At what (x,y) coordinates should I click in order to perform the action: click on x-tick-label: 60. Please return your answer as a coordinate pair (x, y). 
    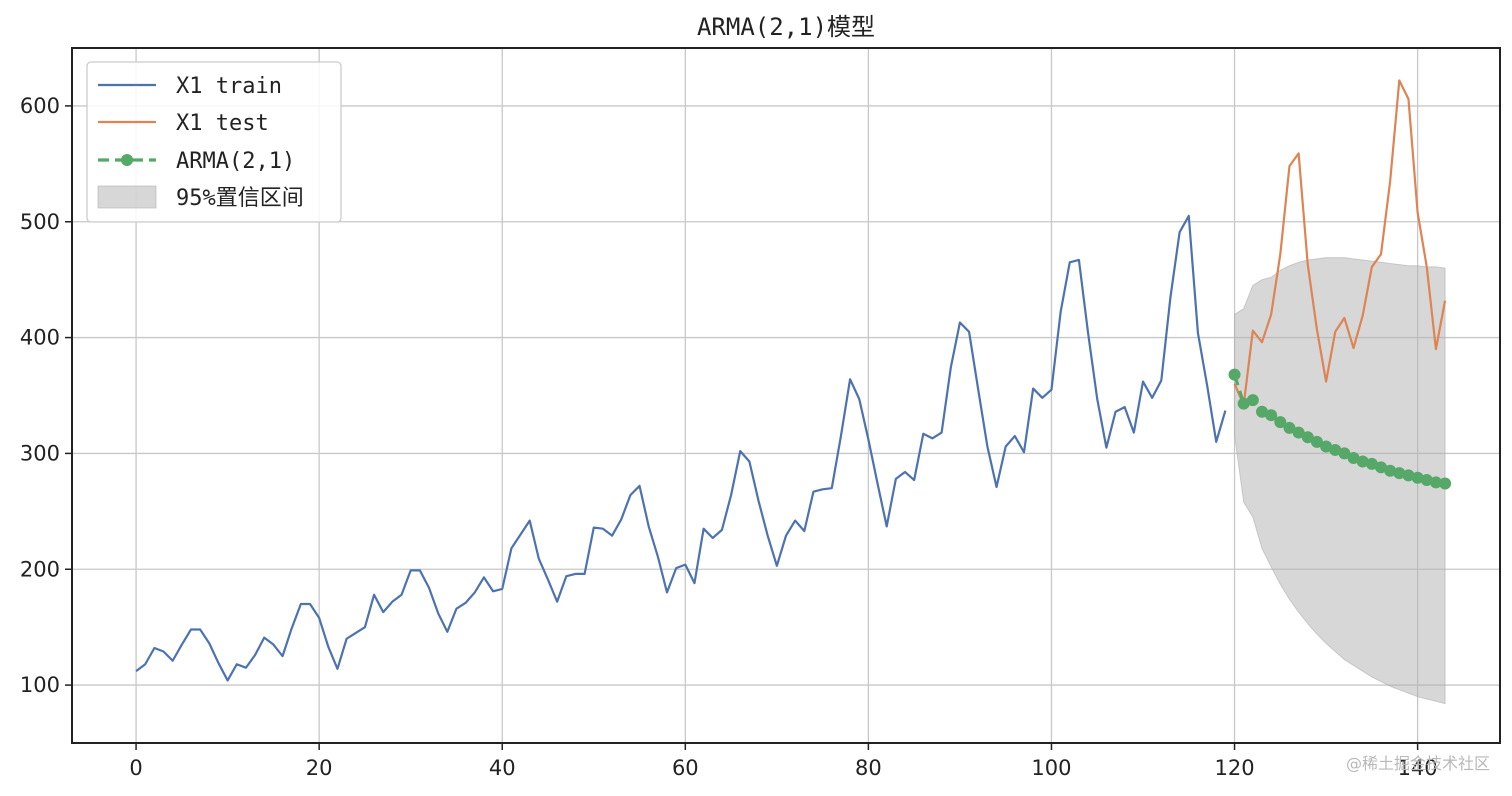
    Looking at the image, I should click on (685, 768).